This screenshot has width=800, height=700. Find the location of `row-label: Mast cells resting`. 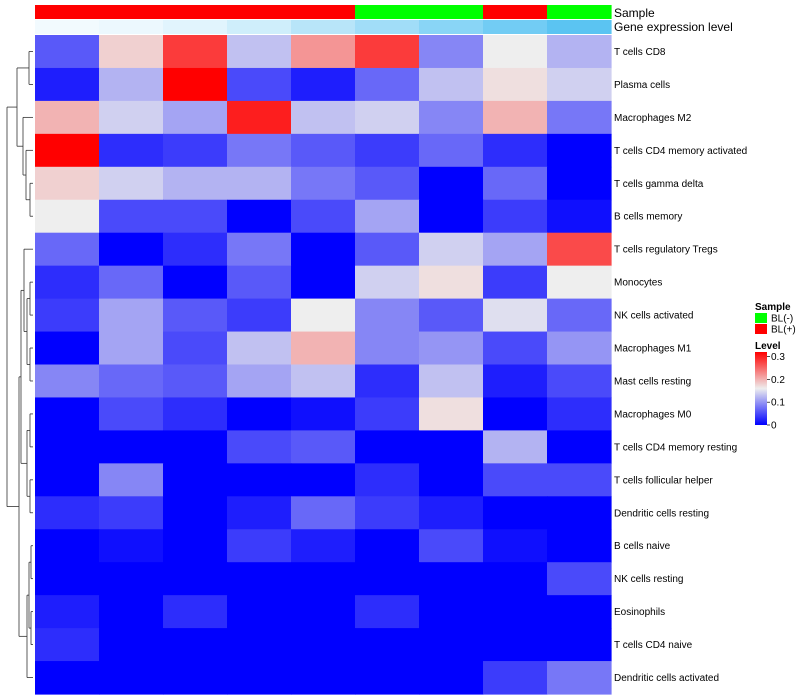

row-label: Mast cells resting is located at coordinates (652, 382).